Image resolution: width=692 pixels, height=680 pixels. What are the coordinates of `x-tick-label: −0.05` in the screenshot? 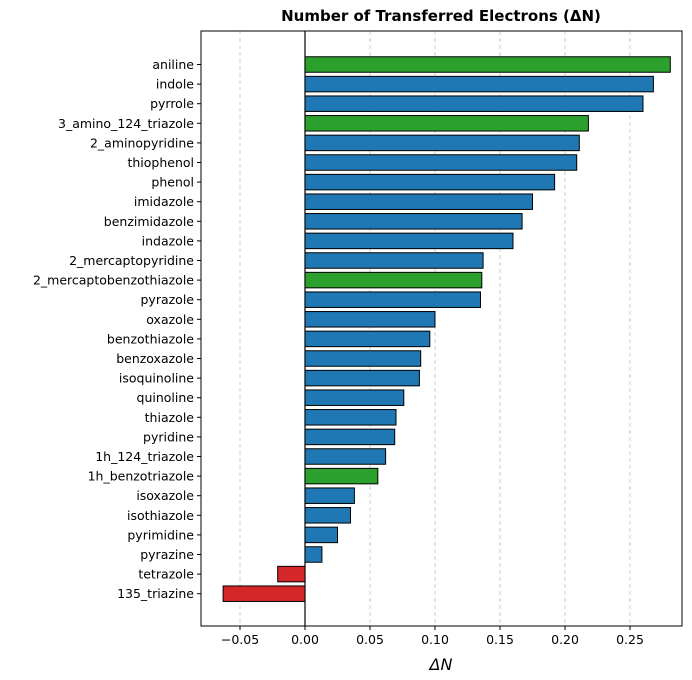 It's located at (240, 639).